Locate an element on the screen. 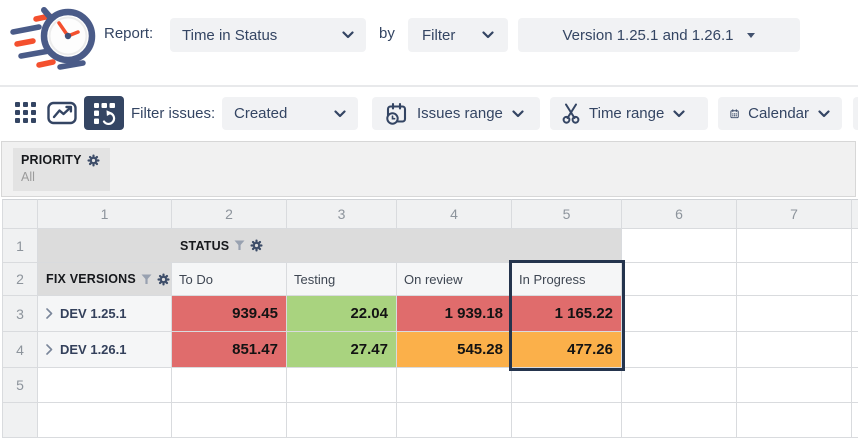 This screenshot has width=858, height=438. priority-filter-chip: PRIORITY All is located at coordinates (61, 169).